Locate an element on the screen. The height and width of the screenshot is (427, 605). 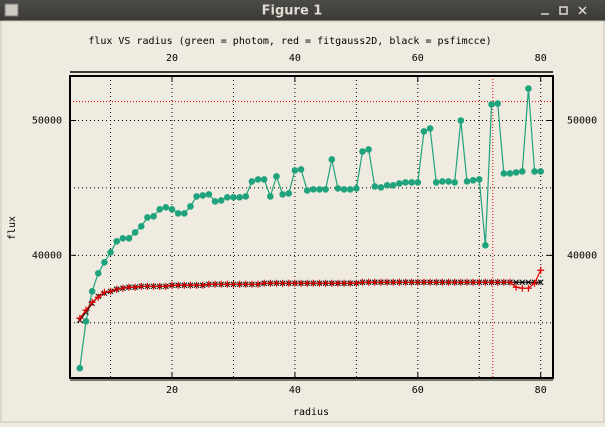
x-tick-label-top: 40 is located at coordinates (295, 58).